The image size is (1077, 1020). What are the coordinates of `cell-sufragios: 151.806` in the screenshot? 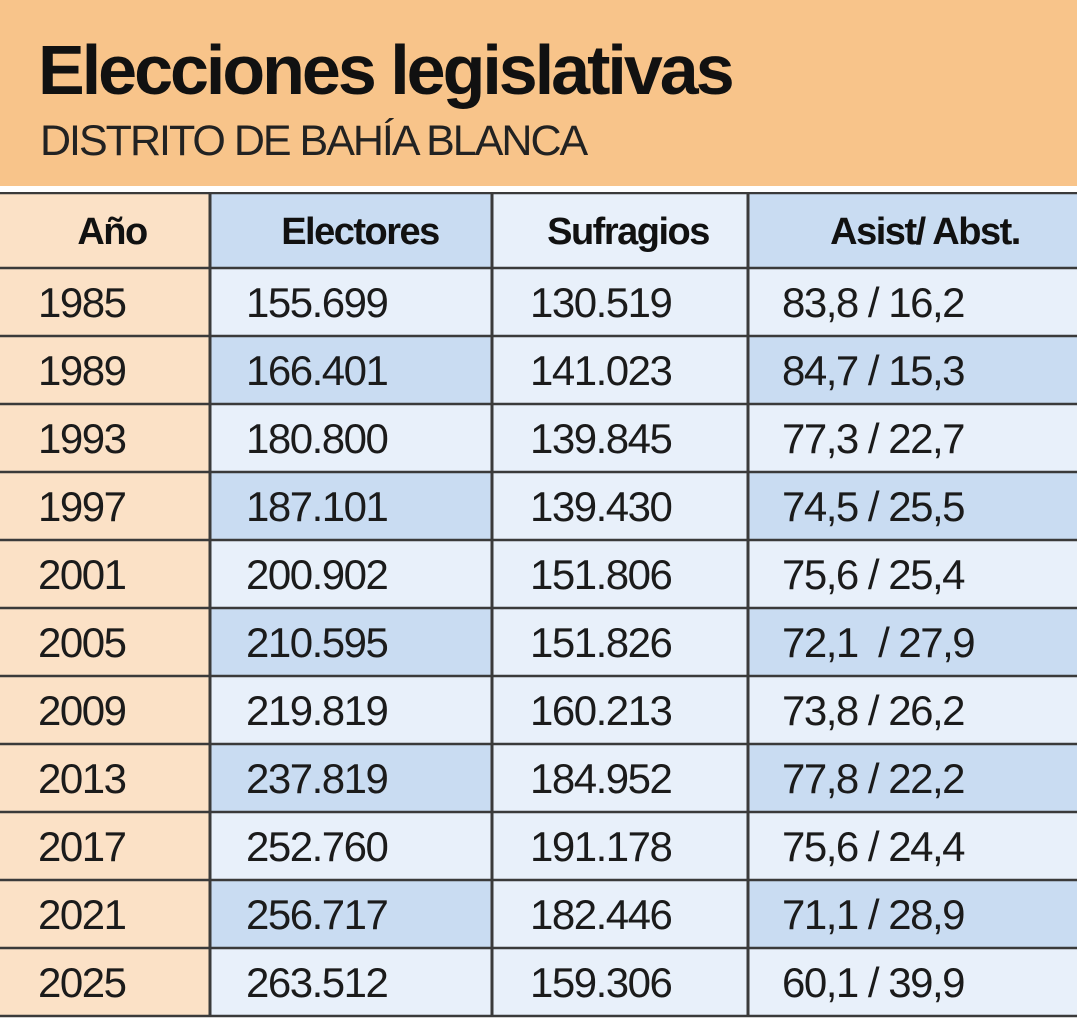 It's located at (600, 574).